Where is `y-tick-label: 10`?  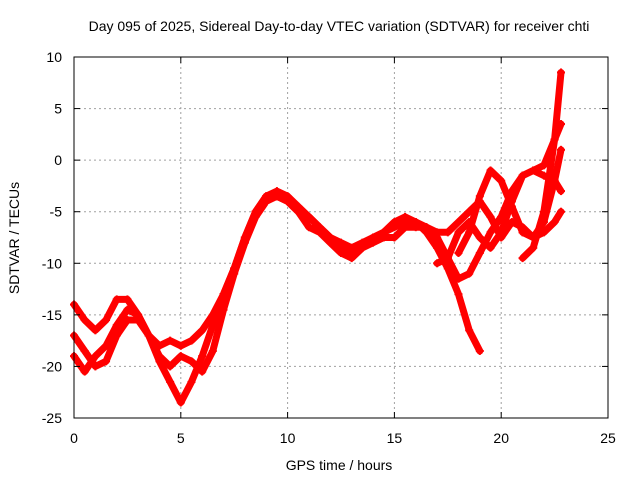
y-tick-label: 10 is located at coordinates (54, 57).